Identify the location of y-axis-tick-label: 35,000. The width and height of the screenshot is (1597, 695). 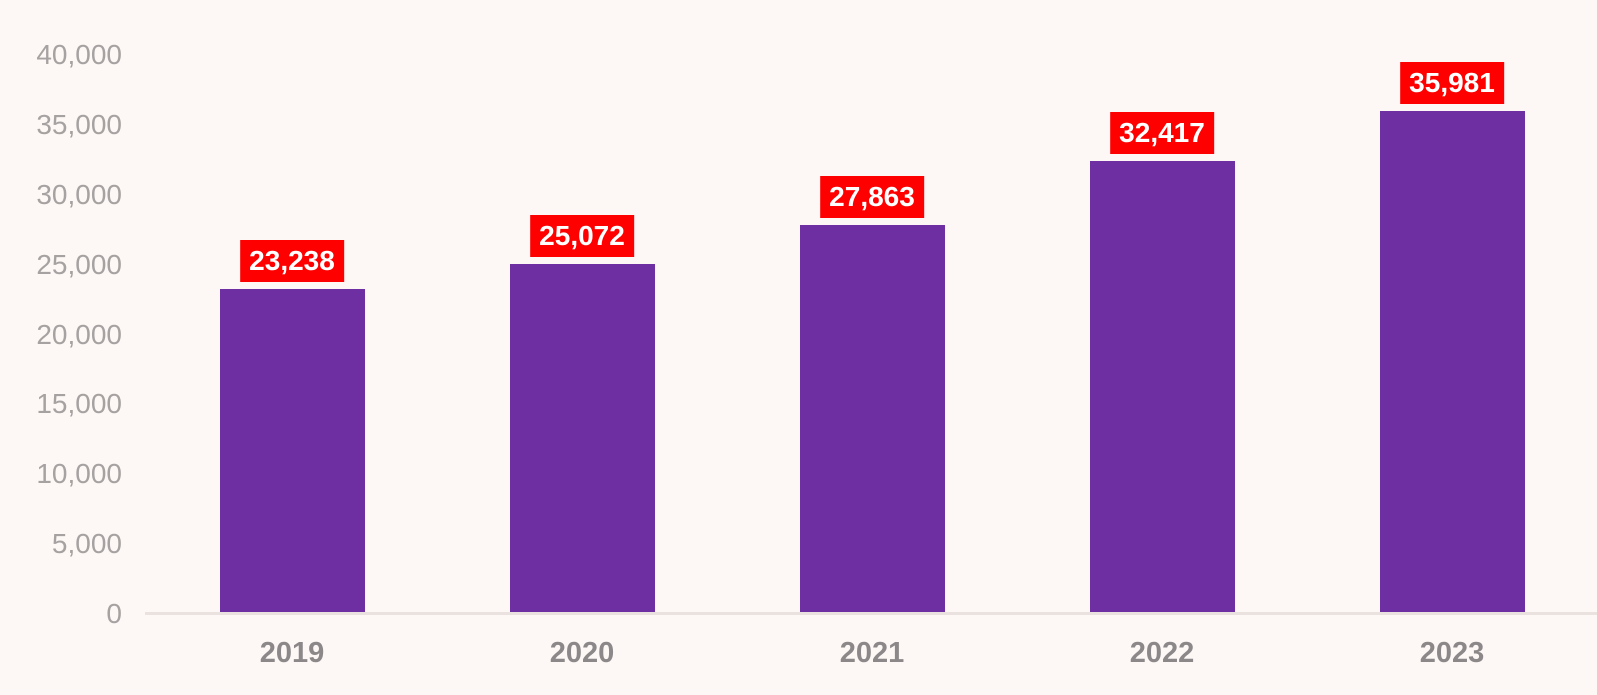
(79, 124).